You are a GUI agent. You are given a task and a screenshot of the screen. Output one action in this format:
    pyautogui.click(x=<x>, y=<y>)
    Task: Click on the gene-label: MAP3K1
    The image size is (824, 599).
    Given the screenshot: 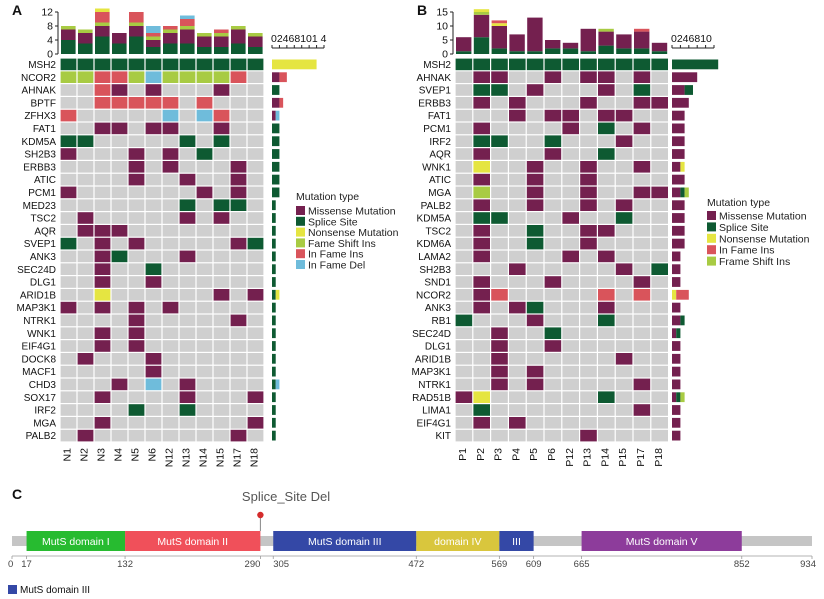 What is the action you would take?
    pyautogui.click(x=432, y=372)
    